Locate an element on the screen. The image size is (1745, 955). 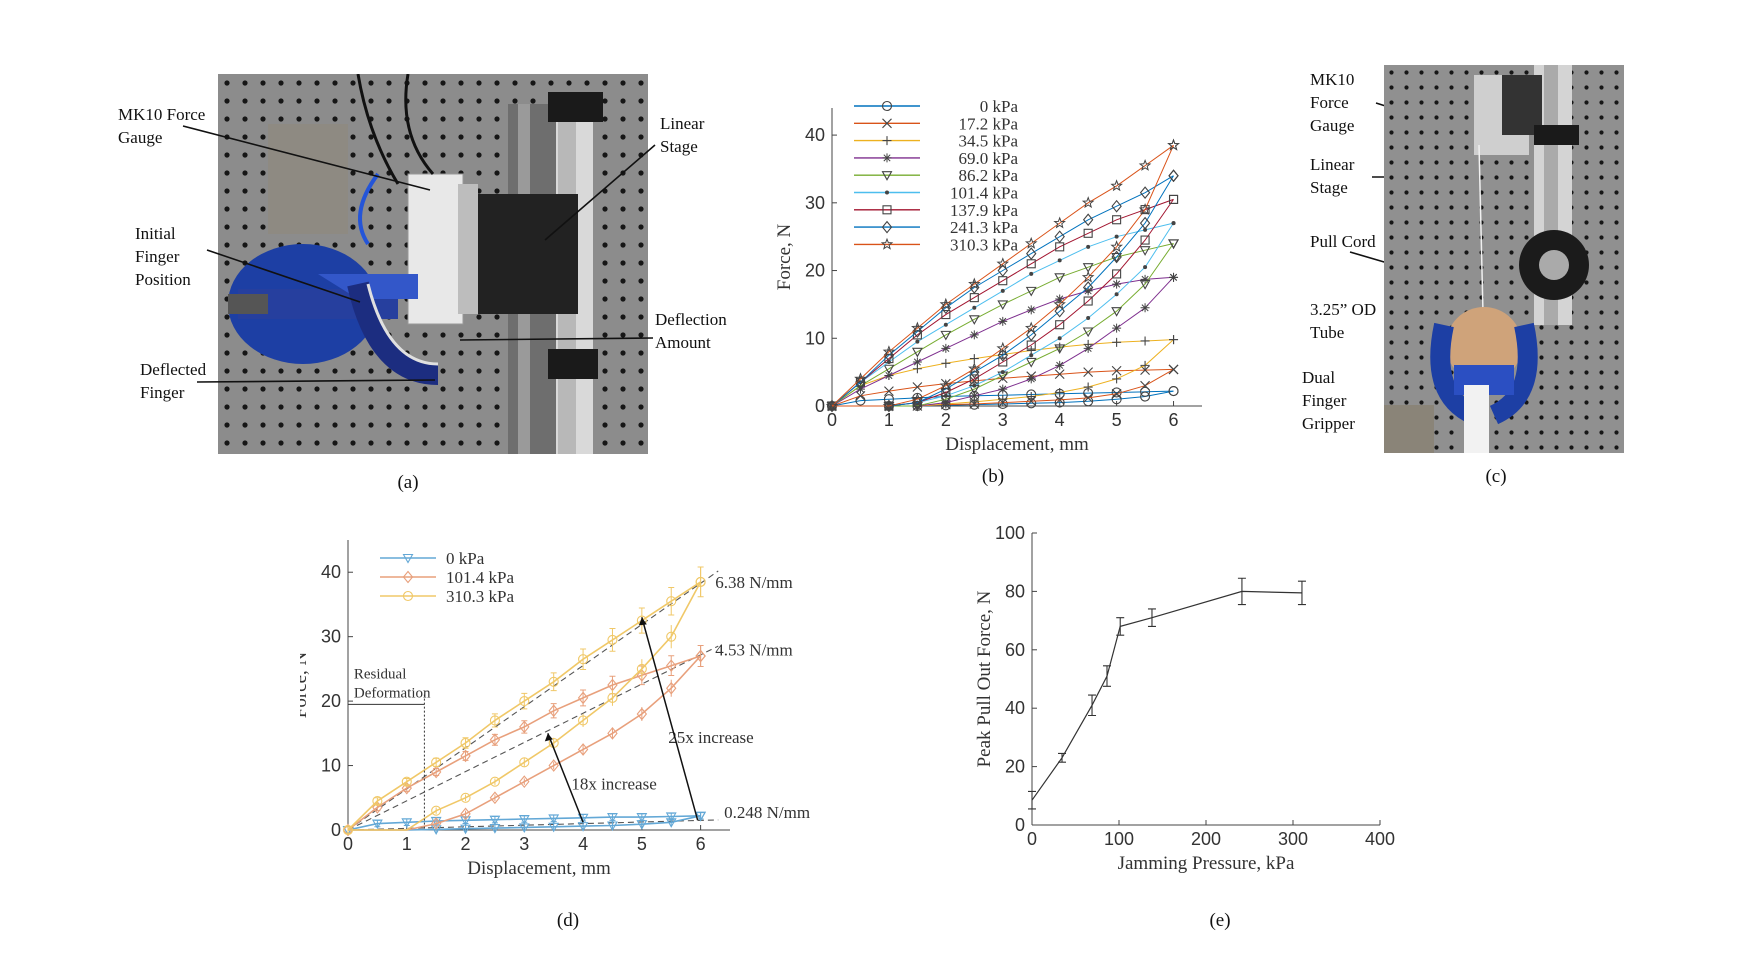
legend-label: 310.3 kPa is located at coordinates (984, 244).